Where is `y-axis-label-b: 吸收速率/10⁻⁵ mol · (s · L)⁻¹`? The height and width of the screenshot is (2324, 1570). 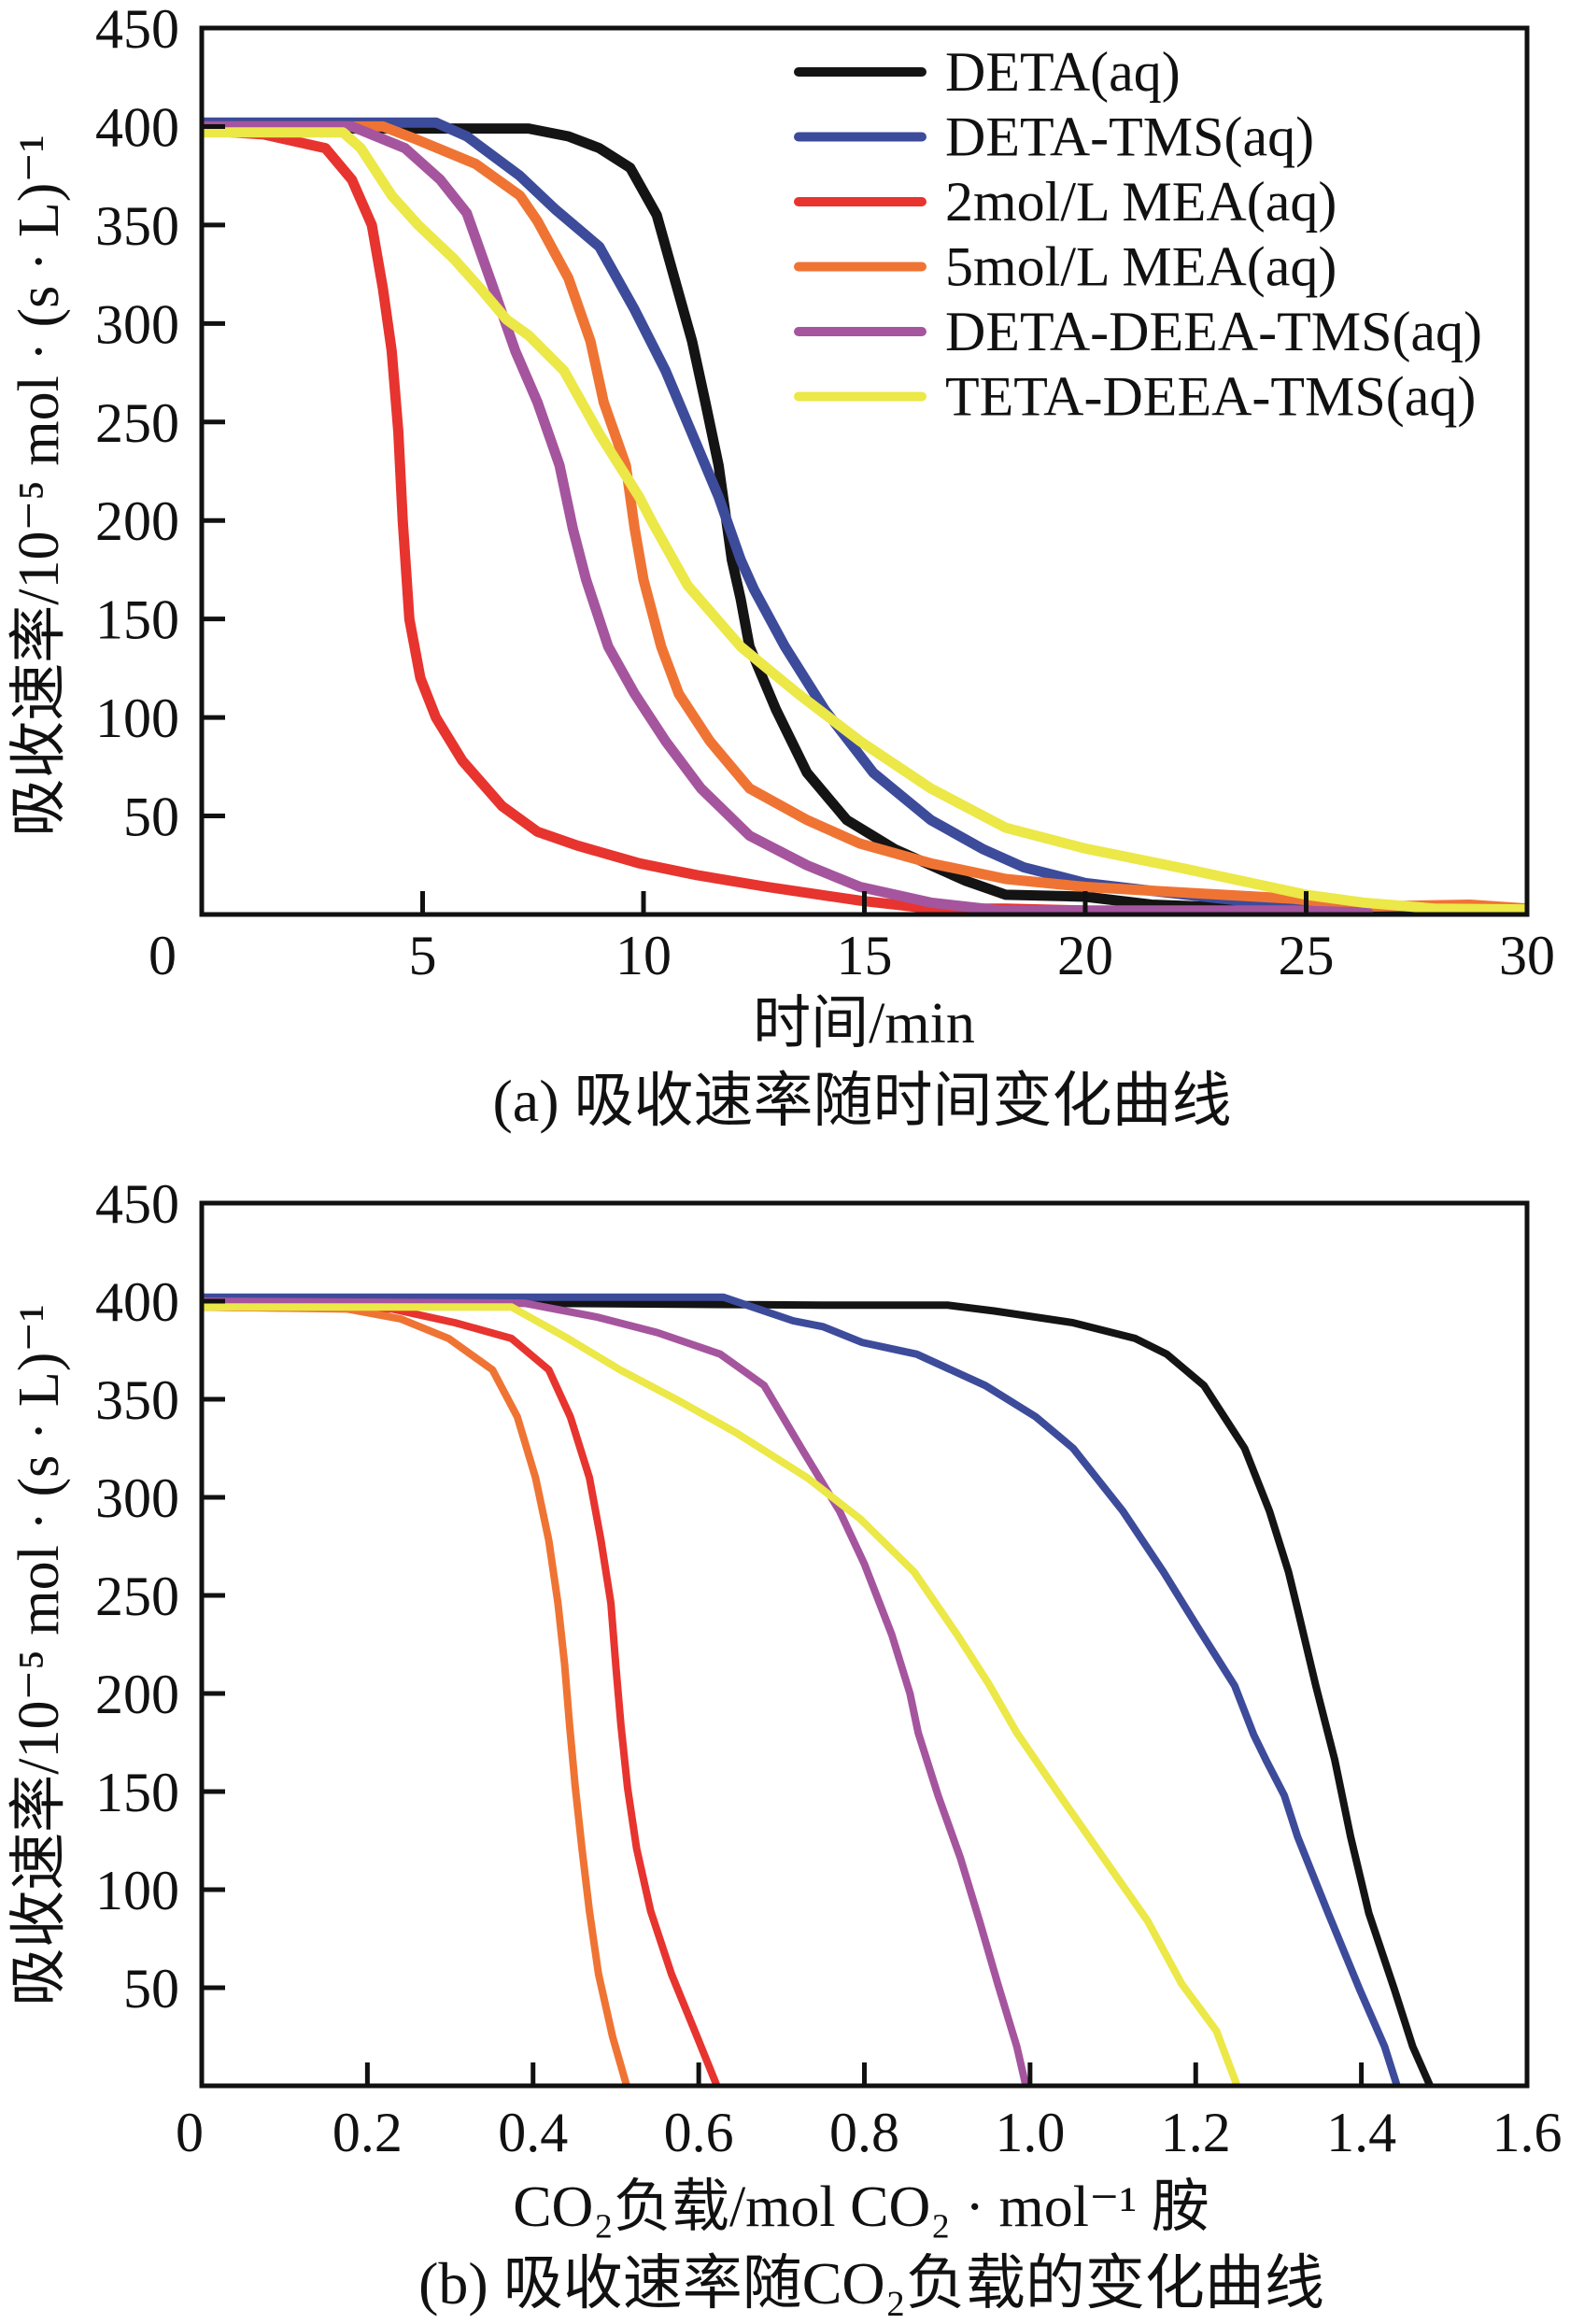
y-axis-label-b: 吸收速率/10⁻⁵ mol · (s · L)⁻¹ is located at coordinates (39, 1654).